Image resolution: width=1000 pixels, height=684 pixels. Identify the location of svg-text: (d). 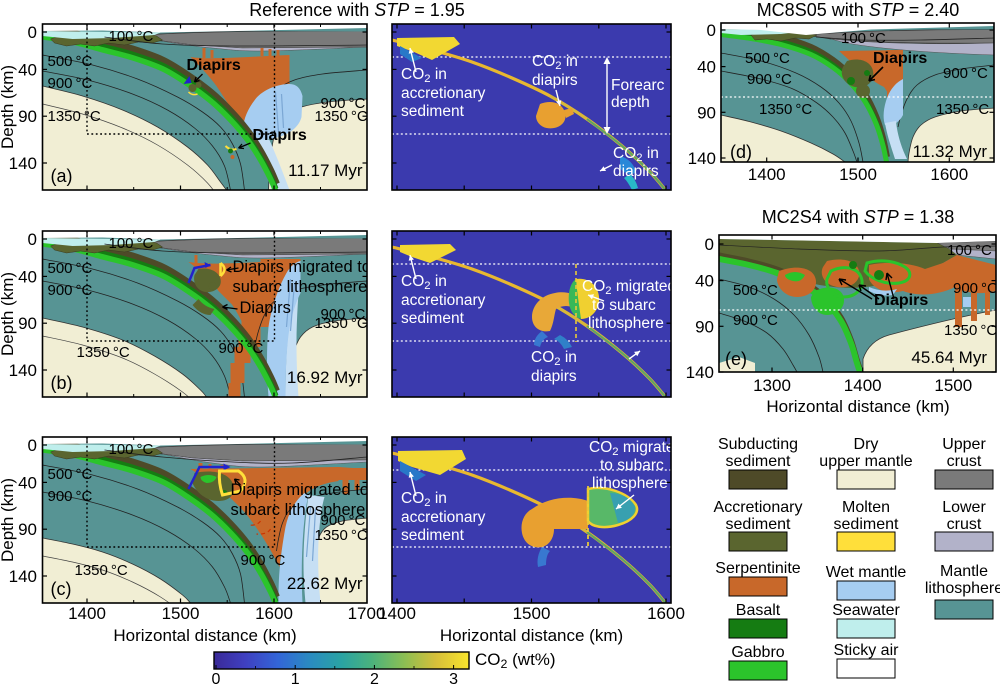
(741, 152).